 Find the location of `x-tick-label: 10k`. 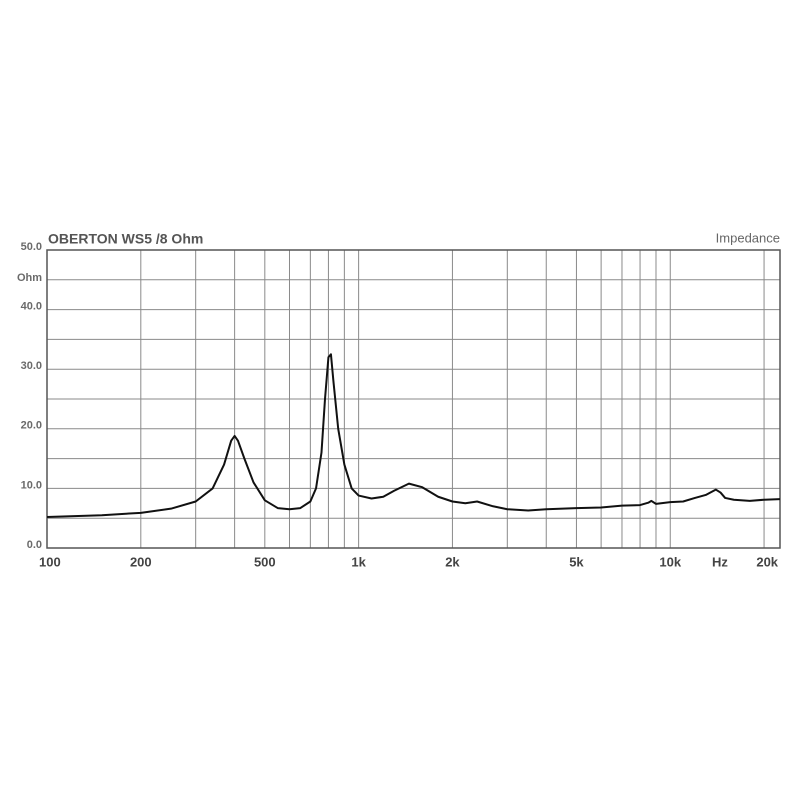

x-tick-label: 10k is located at coordinates (670, 561).